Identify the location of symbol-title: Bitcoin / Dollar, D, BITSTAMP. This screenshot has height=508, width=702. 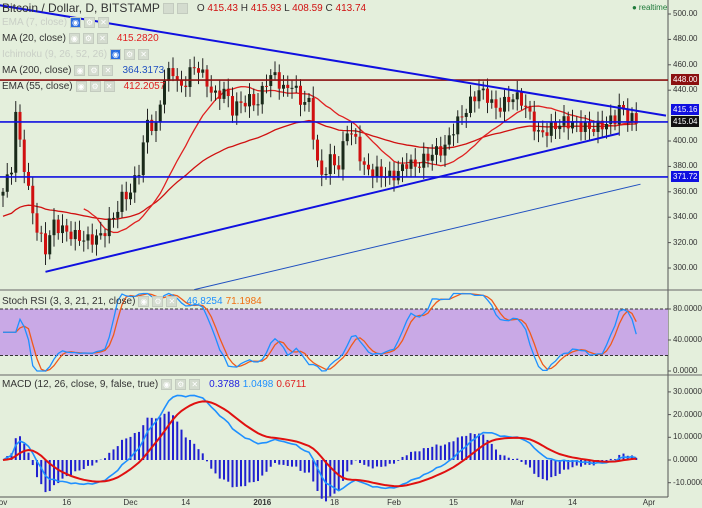
(81, 8).